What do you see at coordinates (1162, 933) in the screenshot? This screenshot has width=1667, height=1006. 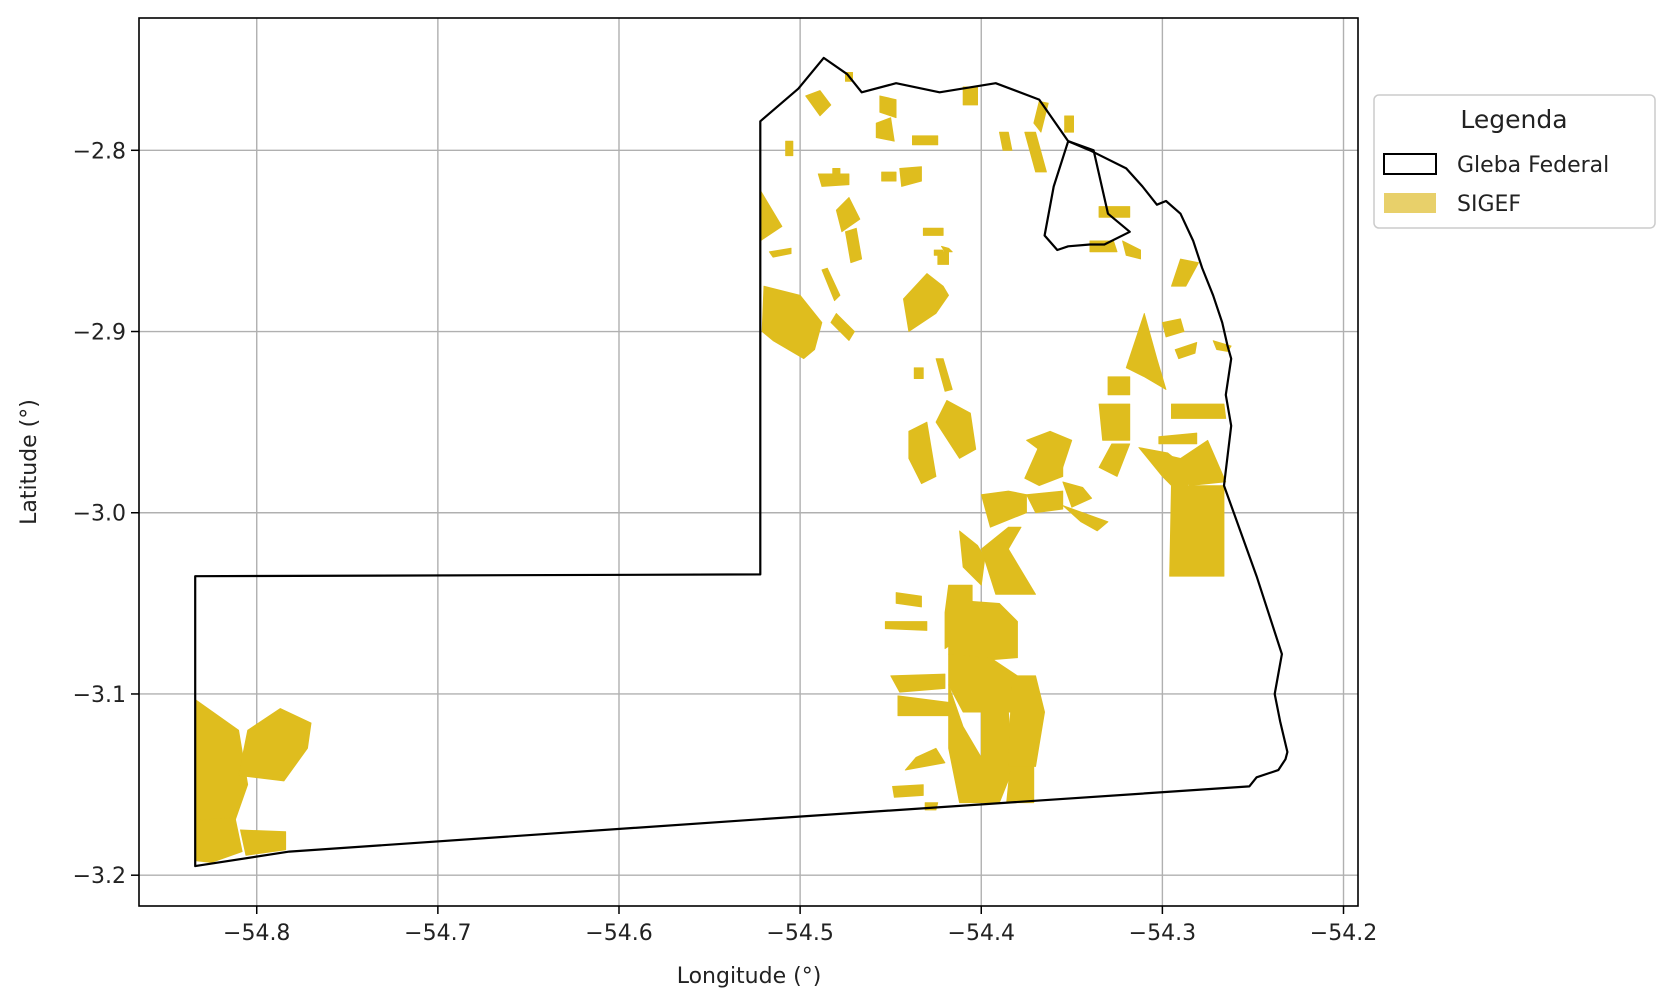 I see `x-tick-label: −54.3` at bounding box center [1162, 933].